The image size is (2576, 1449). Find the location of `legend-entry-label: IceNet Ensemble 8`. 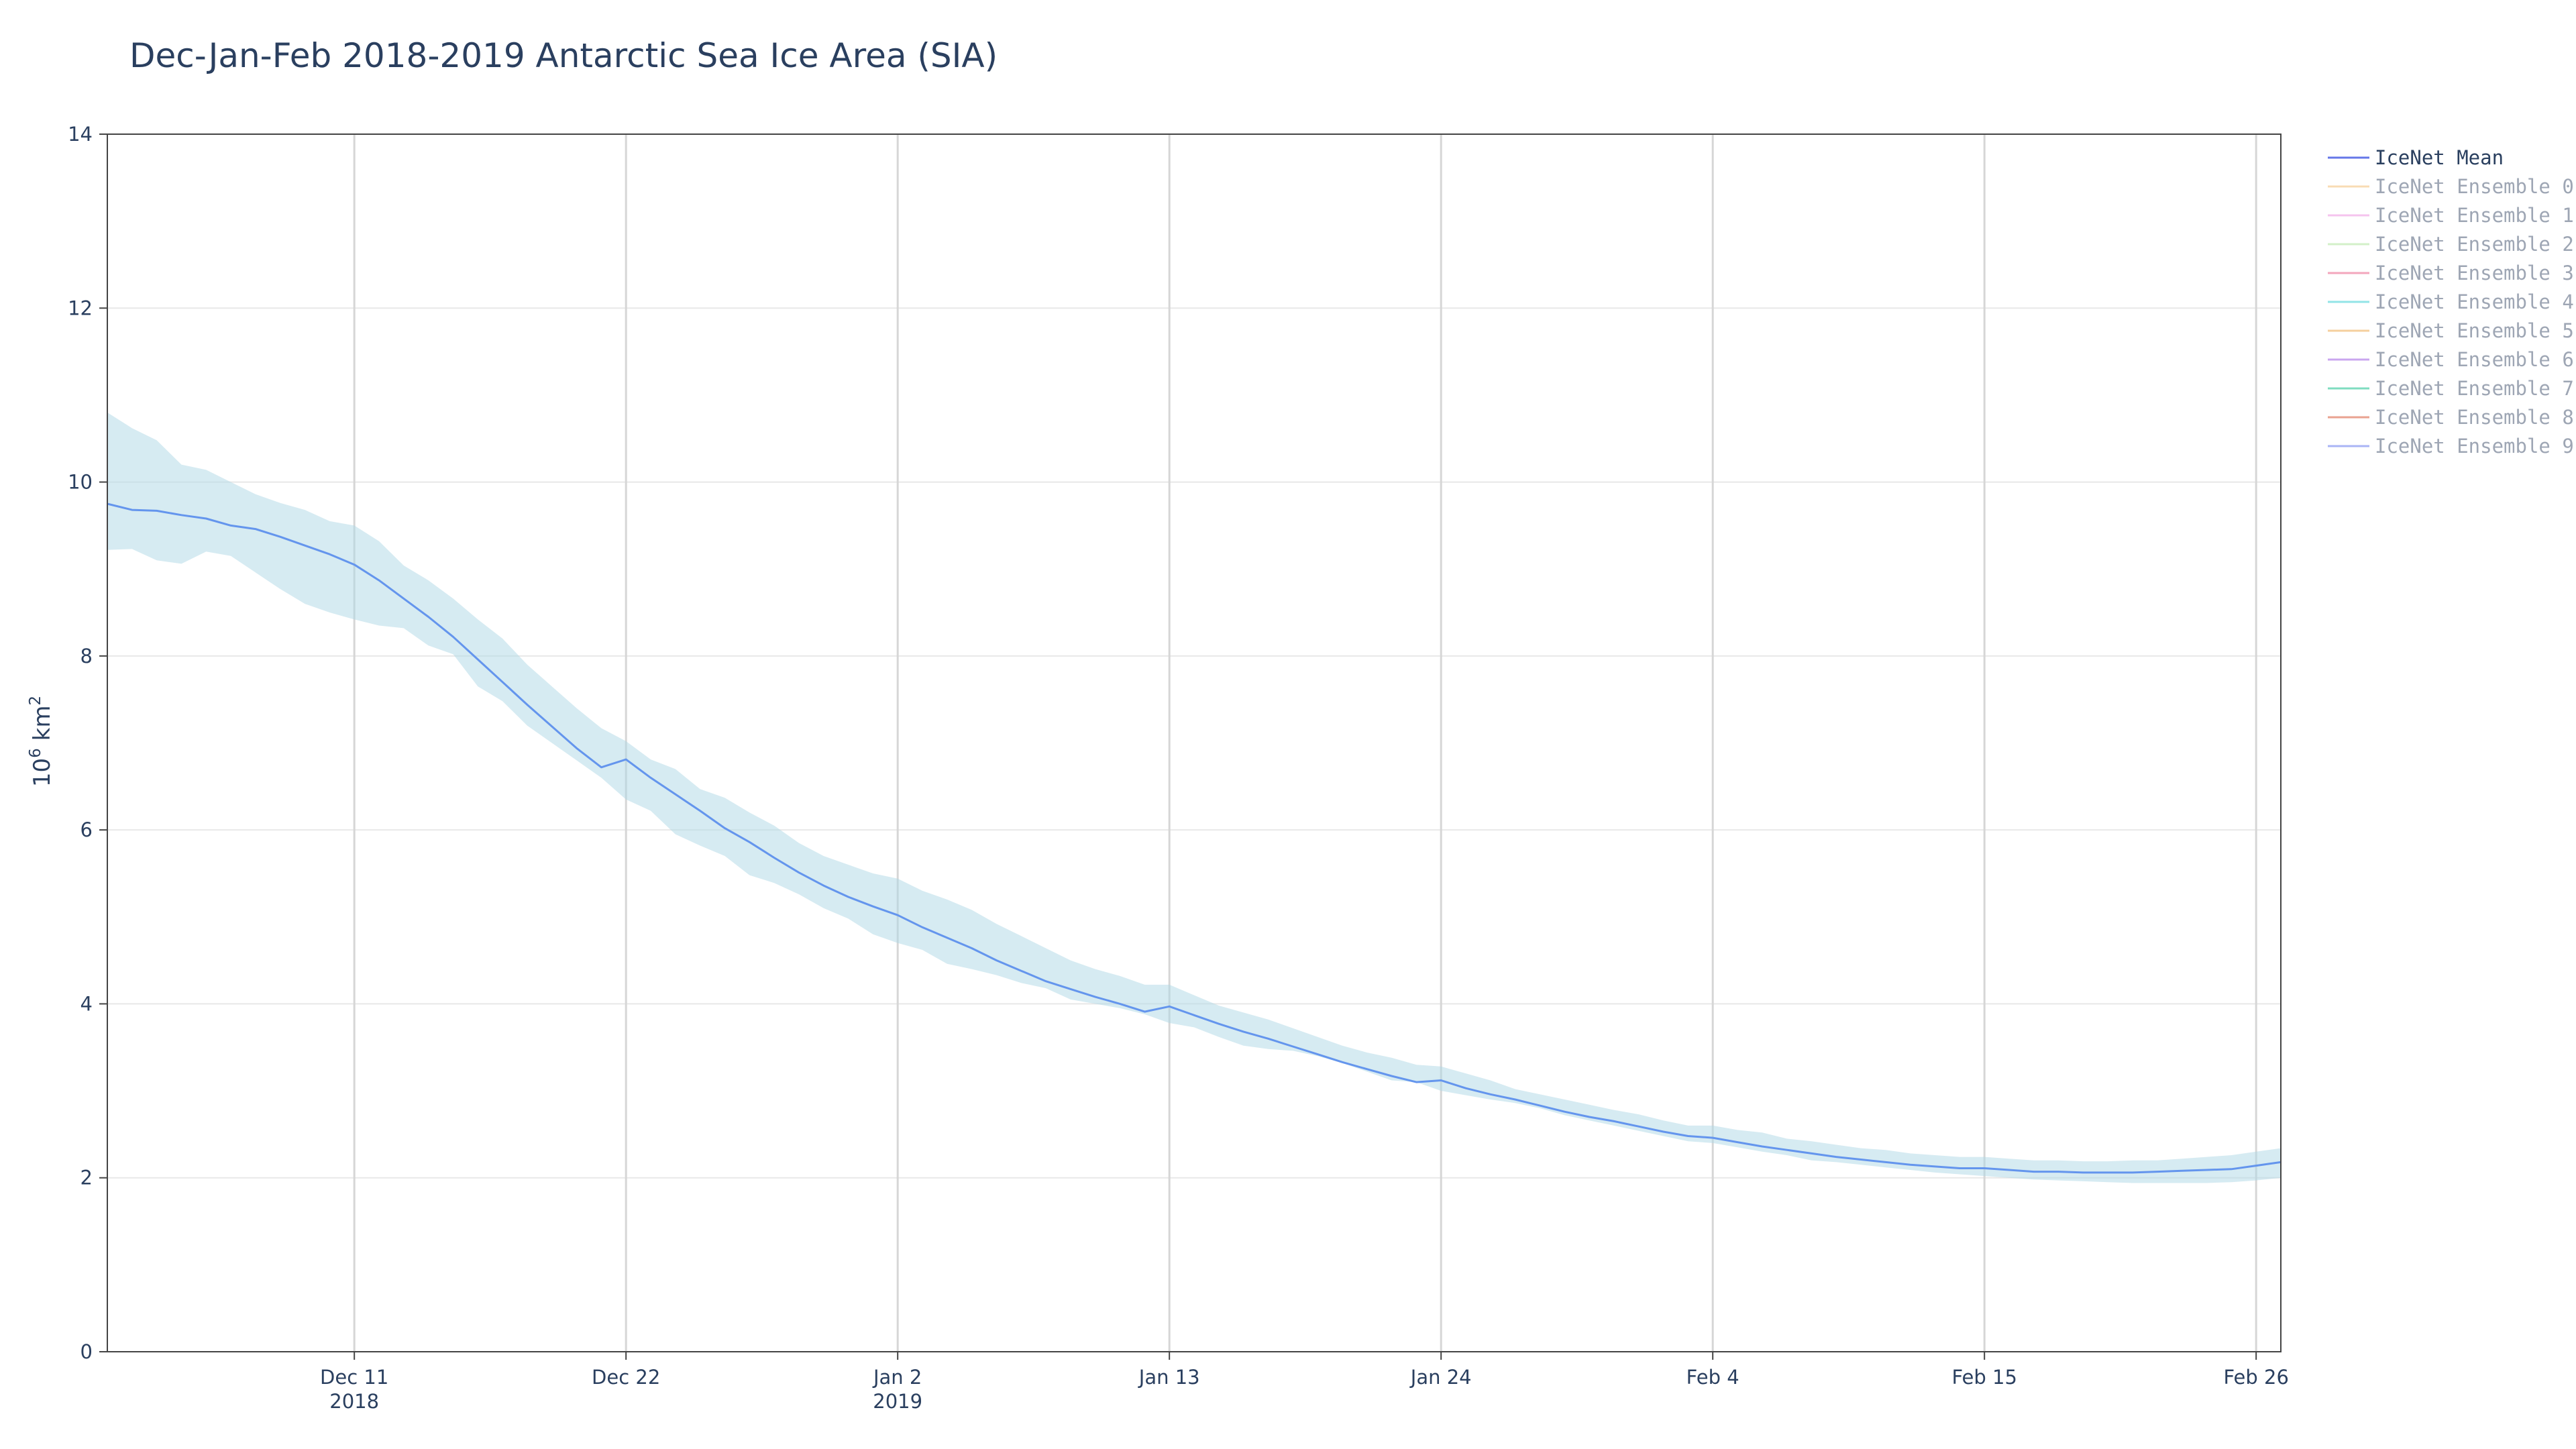

legend-entry-label: IceNet Ensemble 8 is located at coordinates (2474, 417).